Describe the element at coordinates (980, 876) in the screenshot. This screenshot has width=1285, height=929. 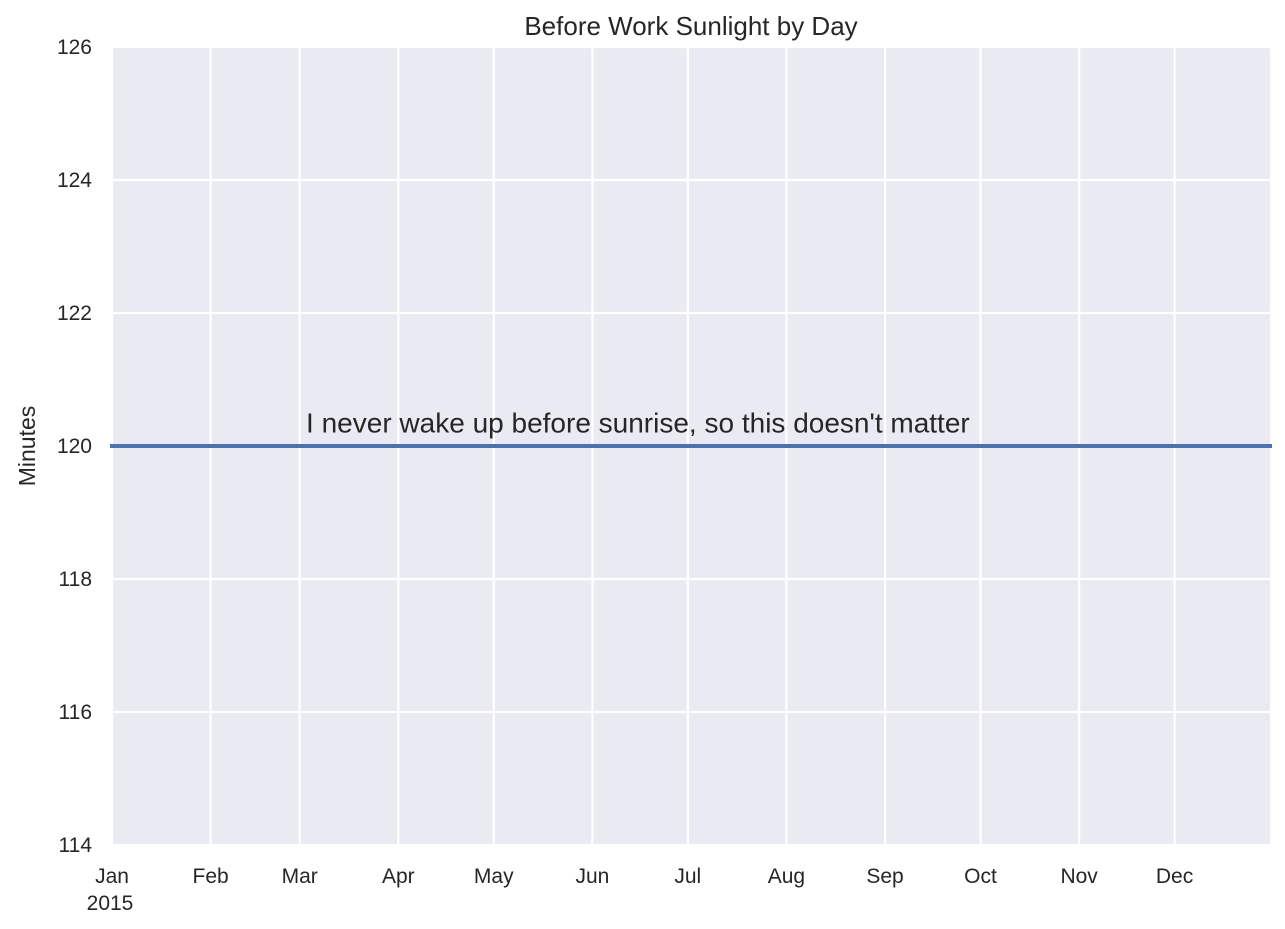
I see `x-tick-label: Oct` at that location.